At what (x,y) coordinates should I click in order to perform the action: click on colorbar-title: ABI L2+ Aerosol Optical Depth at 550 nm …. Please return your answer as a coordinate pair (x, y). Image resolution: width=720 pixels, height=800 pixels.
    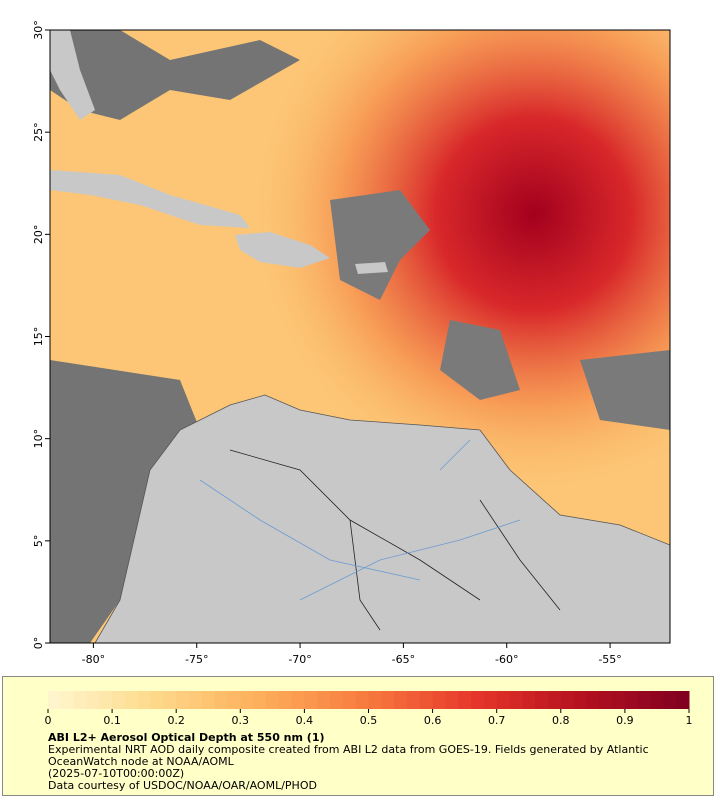
    Looking at the image, I should click on (186, 737).